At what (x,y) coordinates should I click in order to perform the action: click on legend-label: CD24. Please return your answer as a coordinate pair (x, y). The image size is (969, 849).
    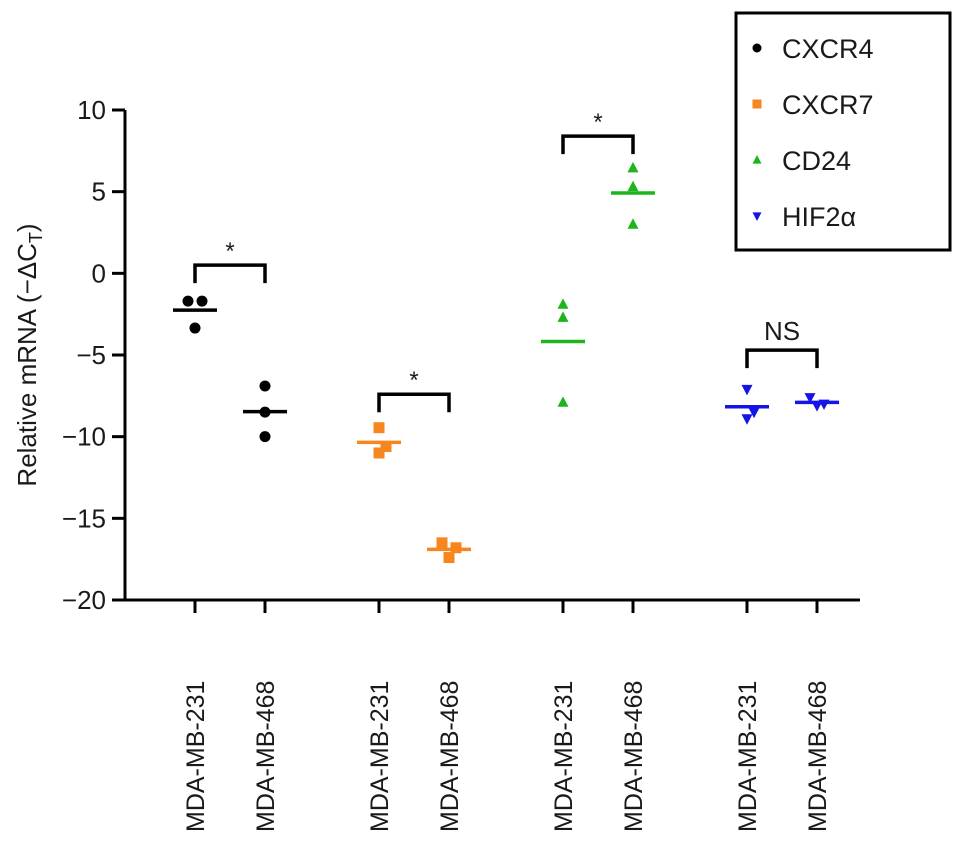
    Looking at the image, I should click on (816, 161).